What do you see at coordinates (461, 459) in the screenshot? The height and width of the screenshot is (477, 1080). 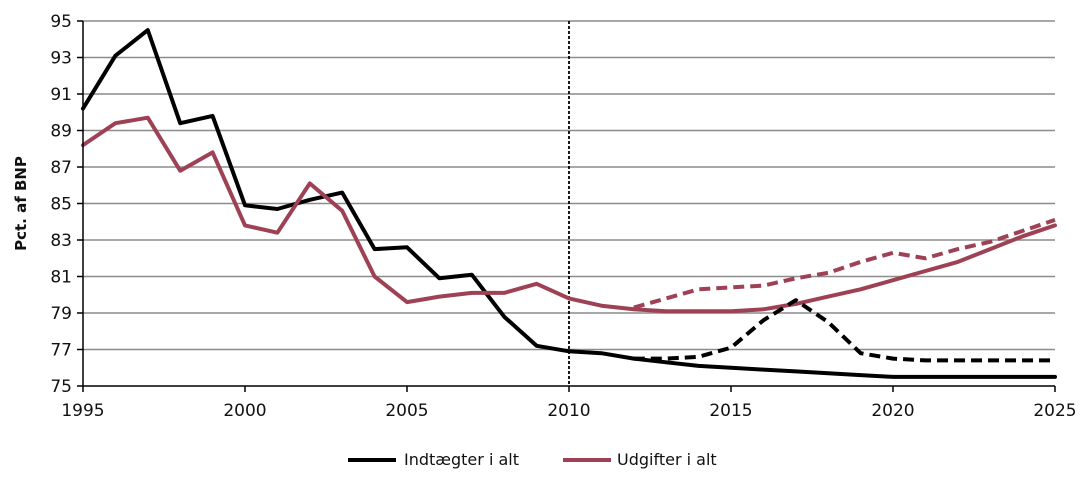 I see `legend-label-0: Indtægter i alt` at bounding box center [461, 459].